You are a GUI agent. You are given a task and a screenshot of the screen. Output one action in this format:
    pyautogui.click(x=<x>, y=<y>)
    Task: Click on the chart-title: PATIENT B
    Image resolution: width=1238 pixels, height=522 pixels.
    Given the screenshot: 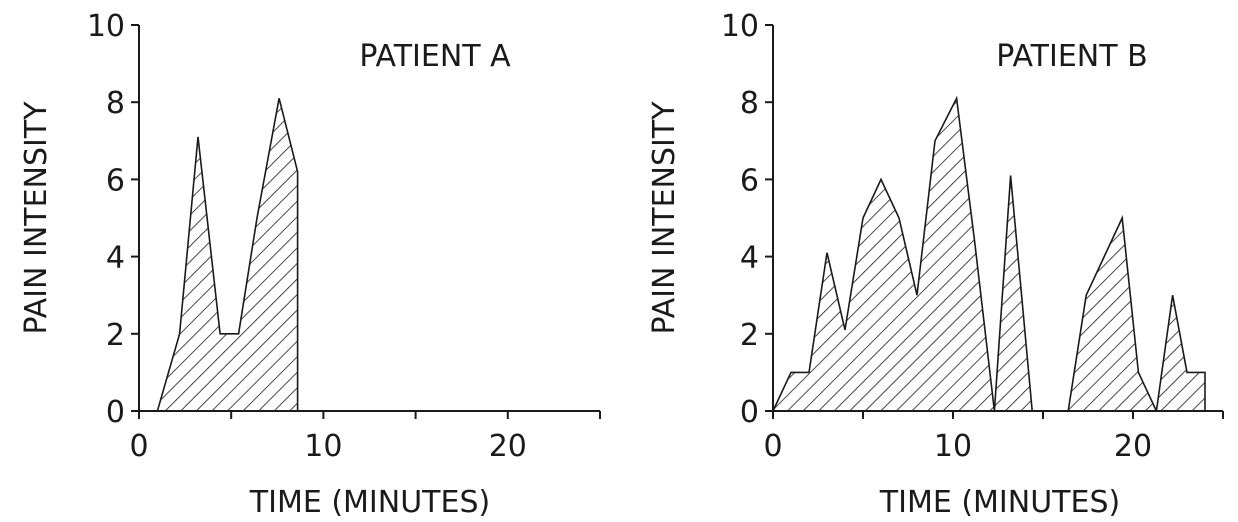 What is the action you would take?
    pyautogui.click(x=1071, y=56)
    